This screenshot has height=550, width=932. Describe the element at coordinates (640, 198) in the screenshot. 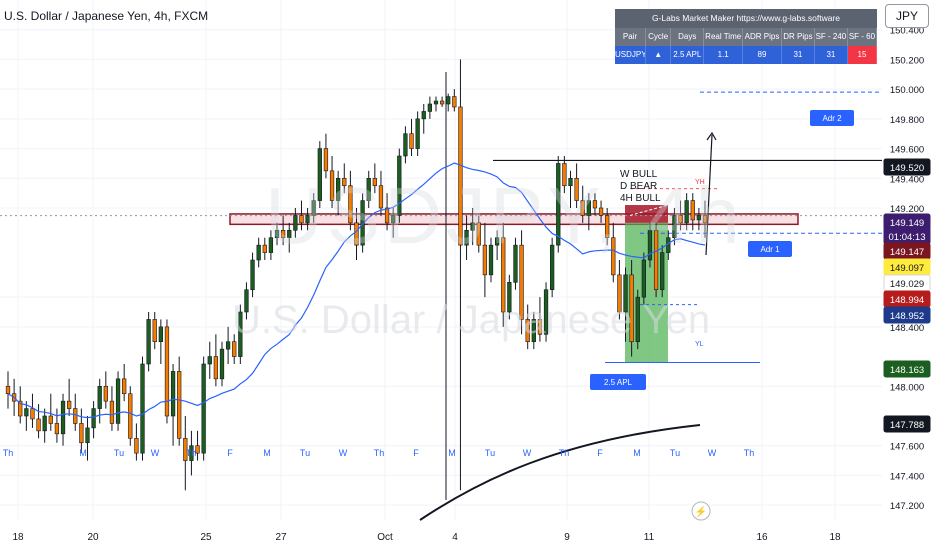

I see `label-4h-bull: 4H BULL` at that location.